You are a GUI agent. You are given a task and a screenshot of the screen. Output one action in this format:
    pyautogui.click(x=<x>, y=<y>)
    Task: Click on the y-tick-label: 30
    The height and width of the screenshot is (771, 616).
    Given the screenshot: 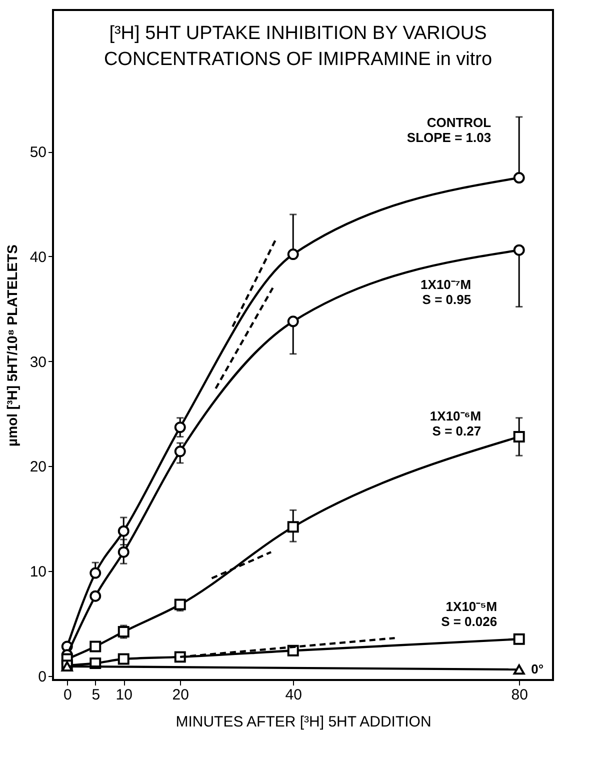 What is the action you would take?
    pyautogui.click(x=38, y=362)
    